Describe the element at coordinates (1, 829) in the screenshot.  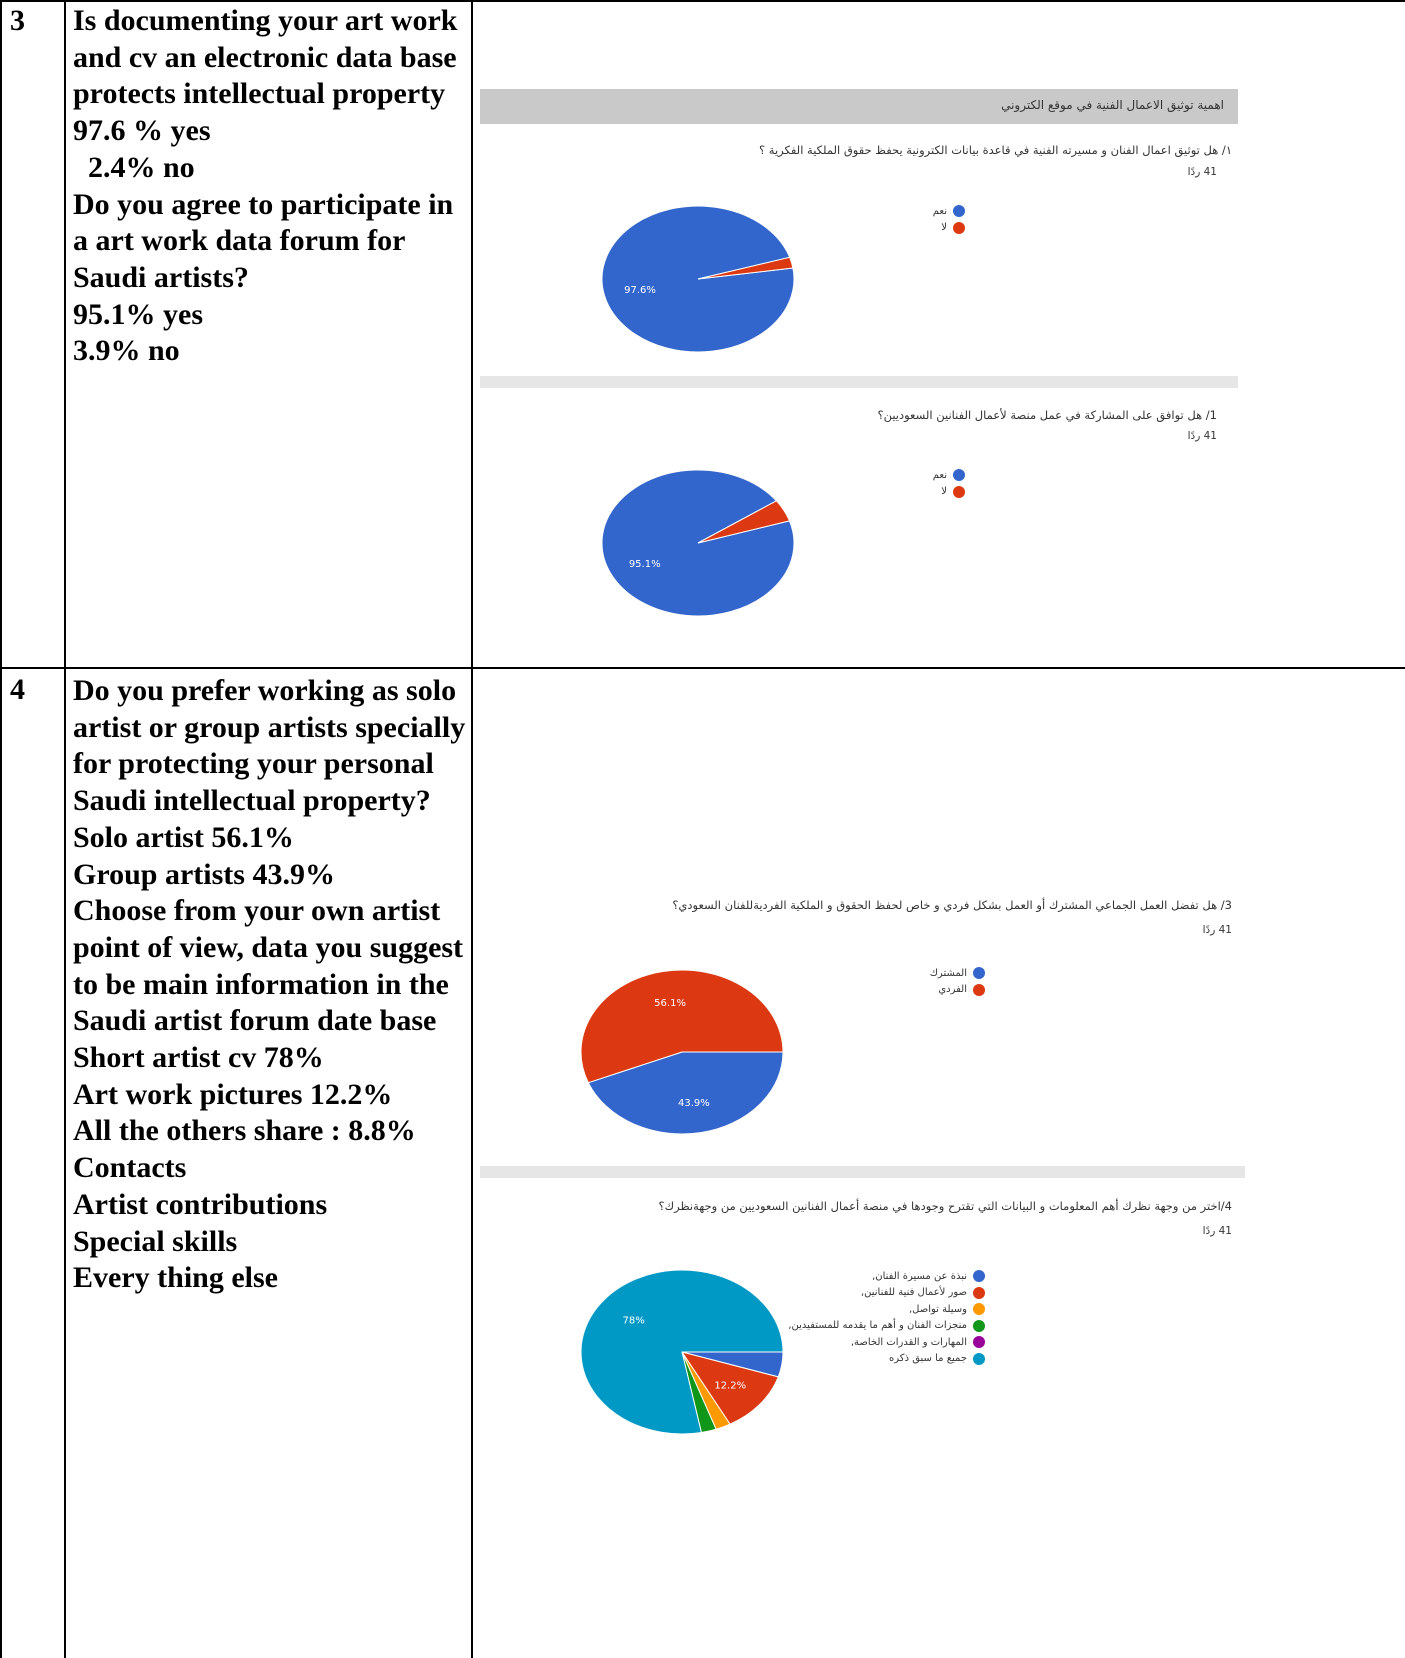
I see `table-border-left` at that location.